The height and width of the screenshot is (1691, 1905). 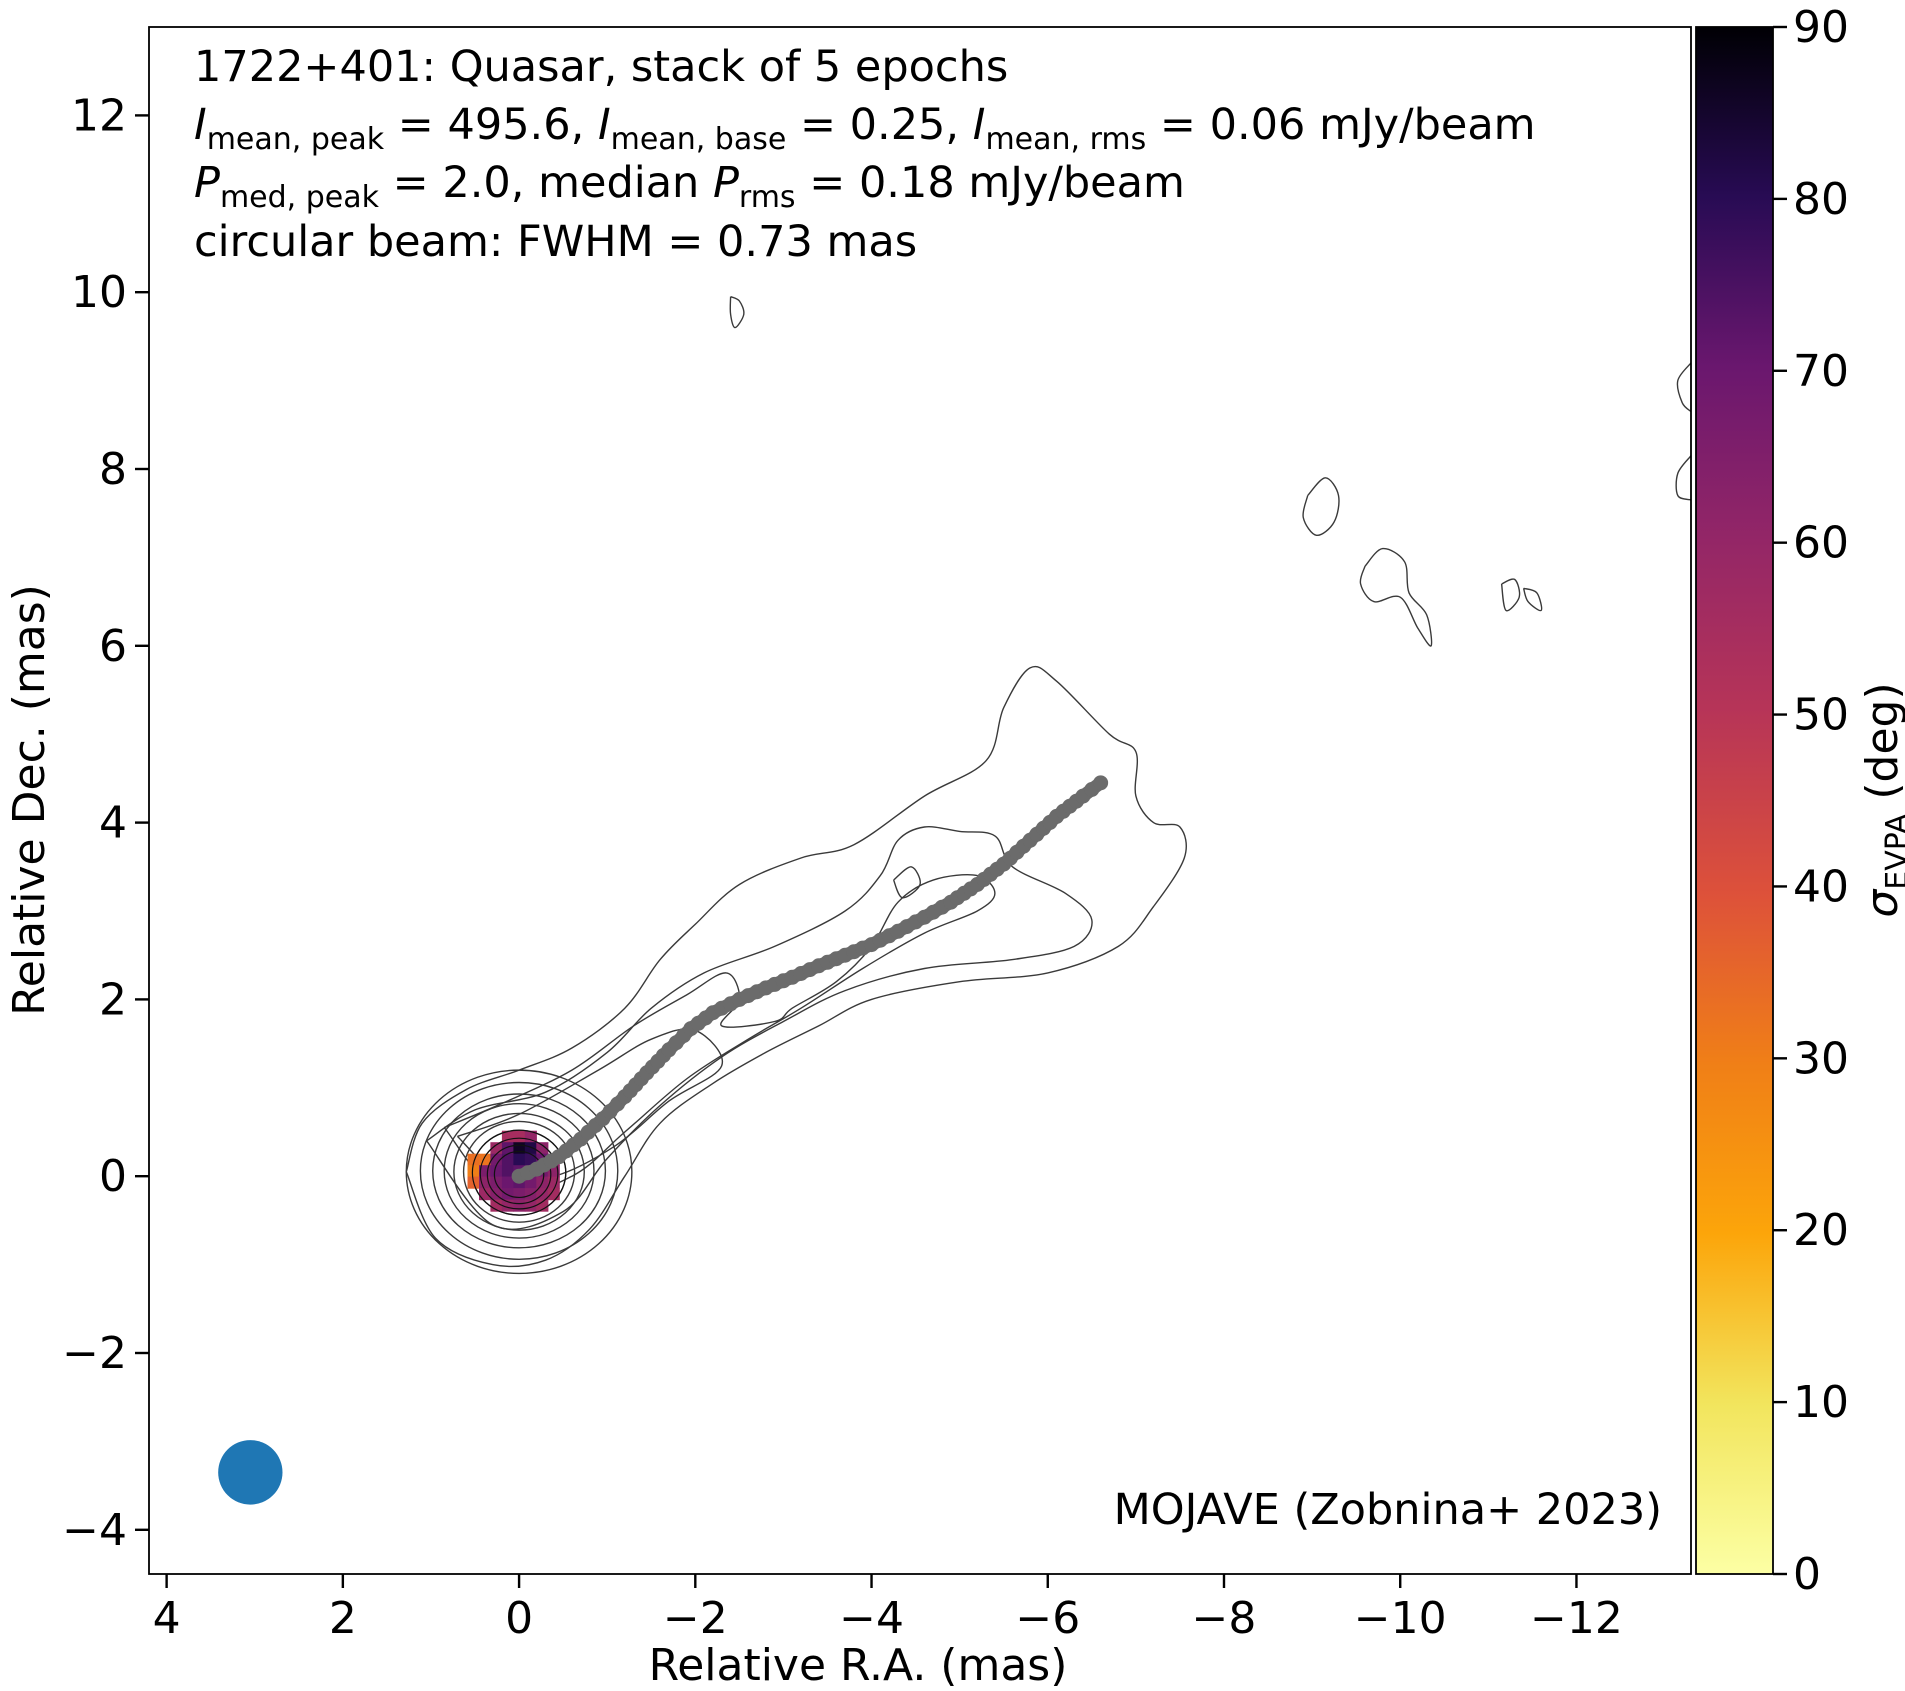 I want to click on x-axis: 4 2 0 −2 −4 −6 −8 −10 −12, so click(x=888, y=1609).